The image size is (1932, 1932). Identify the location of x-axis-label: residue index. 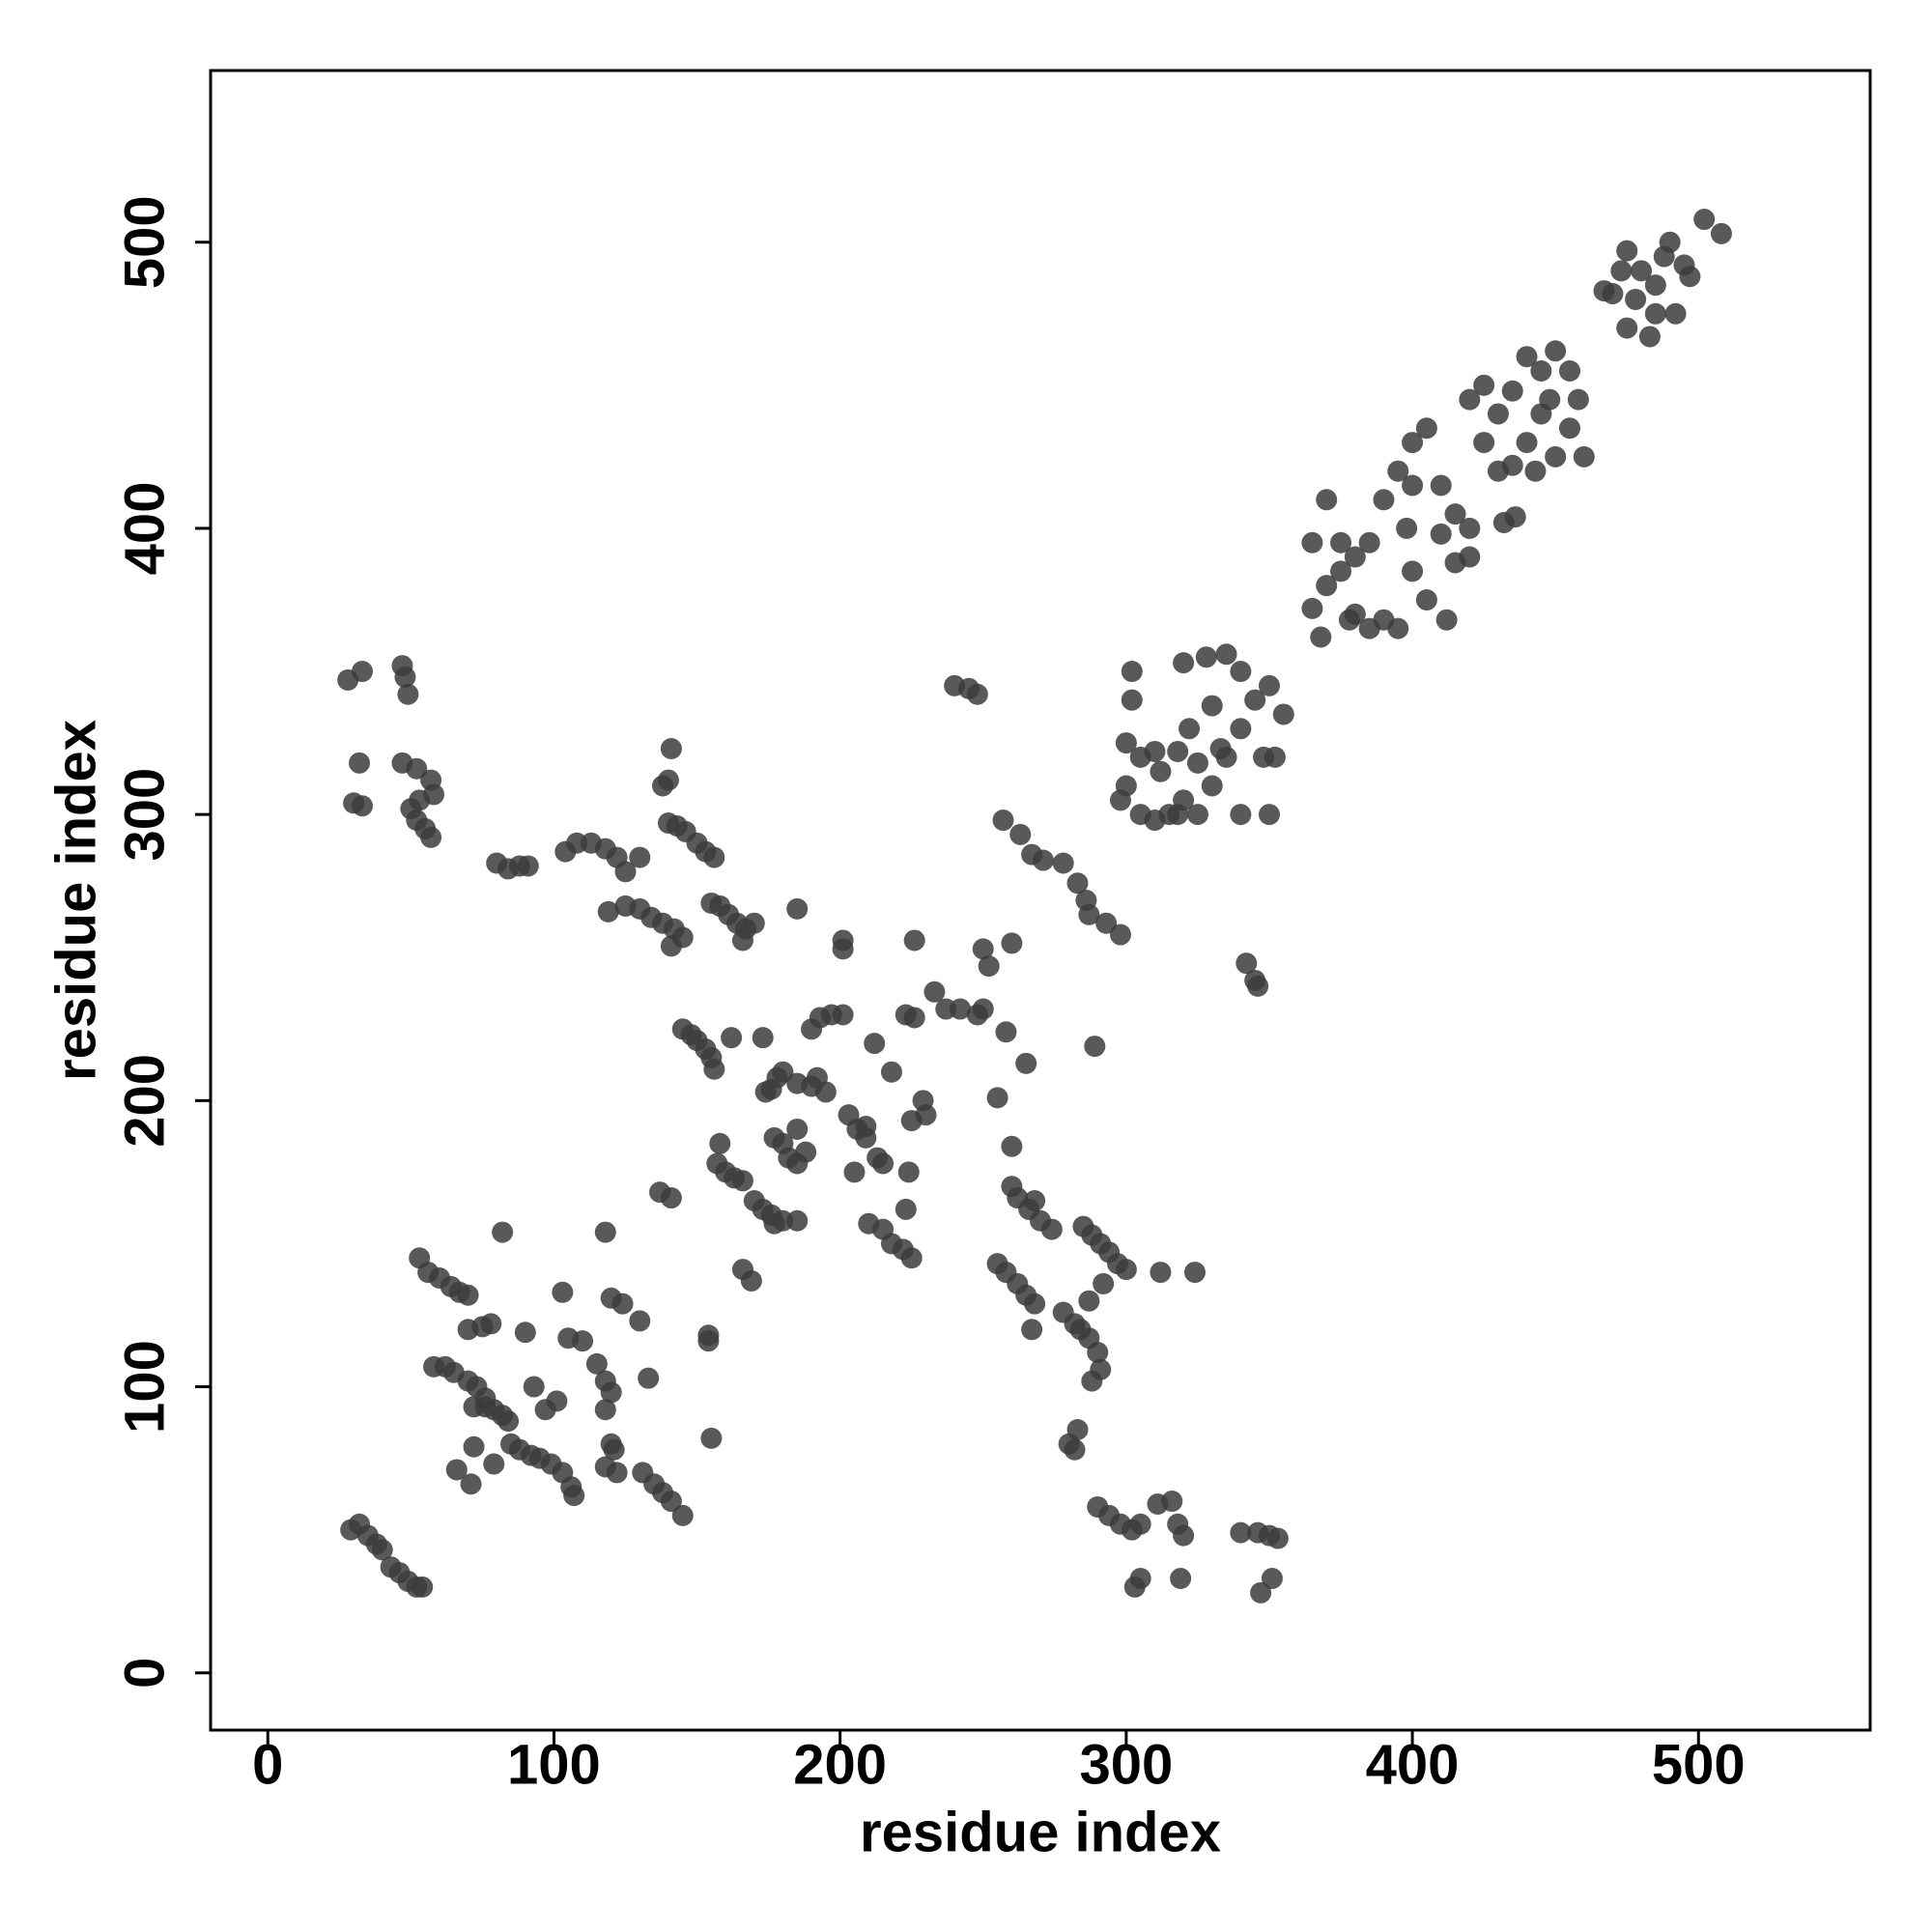
(1040, 1832).